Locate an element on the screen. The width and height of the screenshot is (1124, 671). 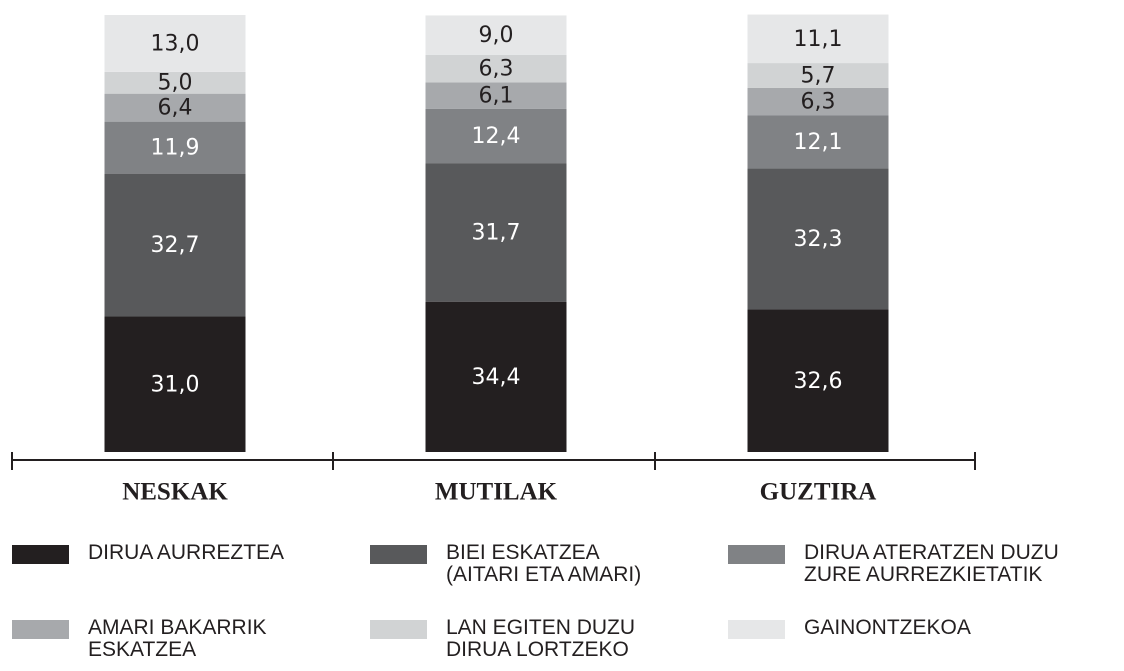
value-label: 6,4 is located at coordinates (175, 108).